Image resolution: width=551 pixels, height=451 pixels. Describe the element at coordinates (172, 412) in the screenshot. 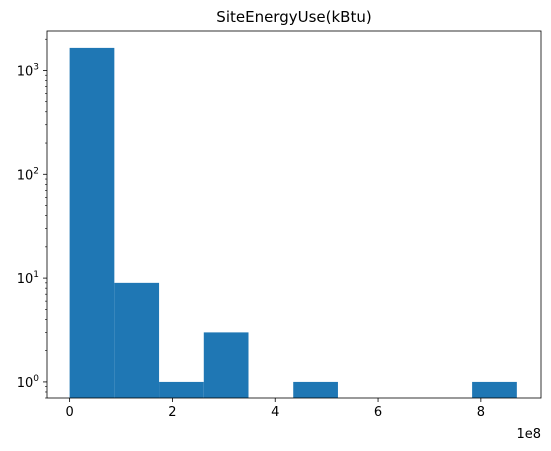

I see `x-tick-label: 2` at that location.